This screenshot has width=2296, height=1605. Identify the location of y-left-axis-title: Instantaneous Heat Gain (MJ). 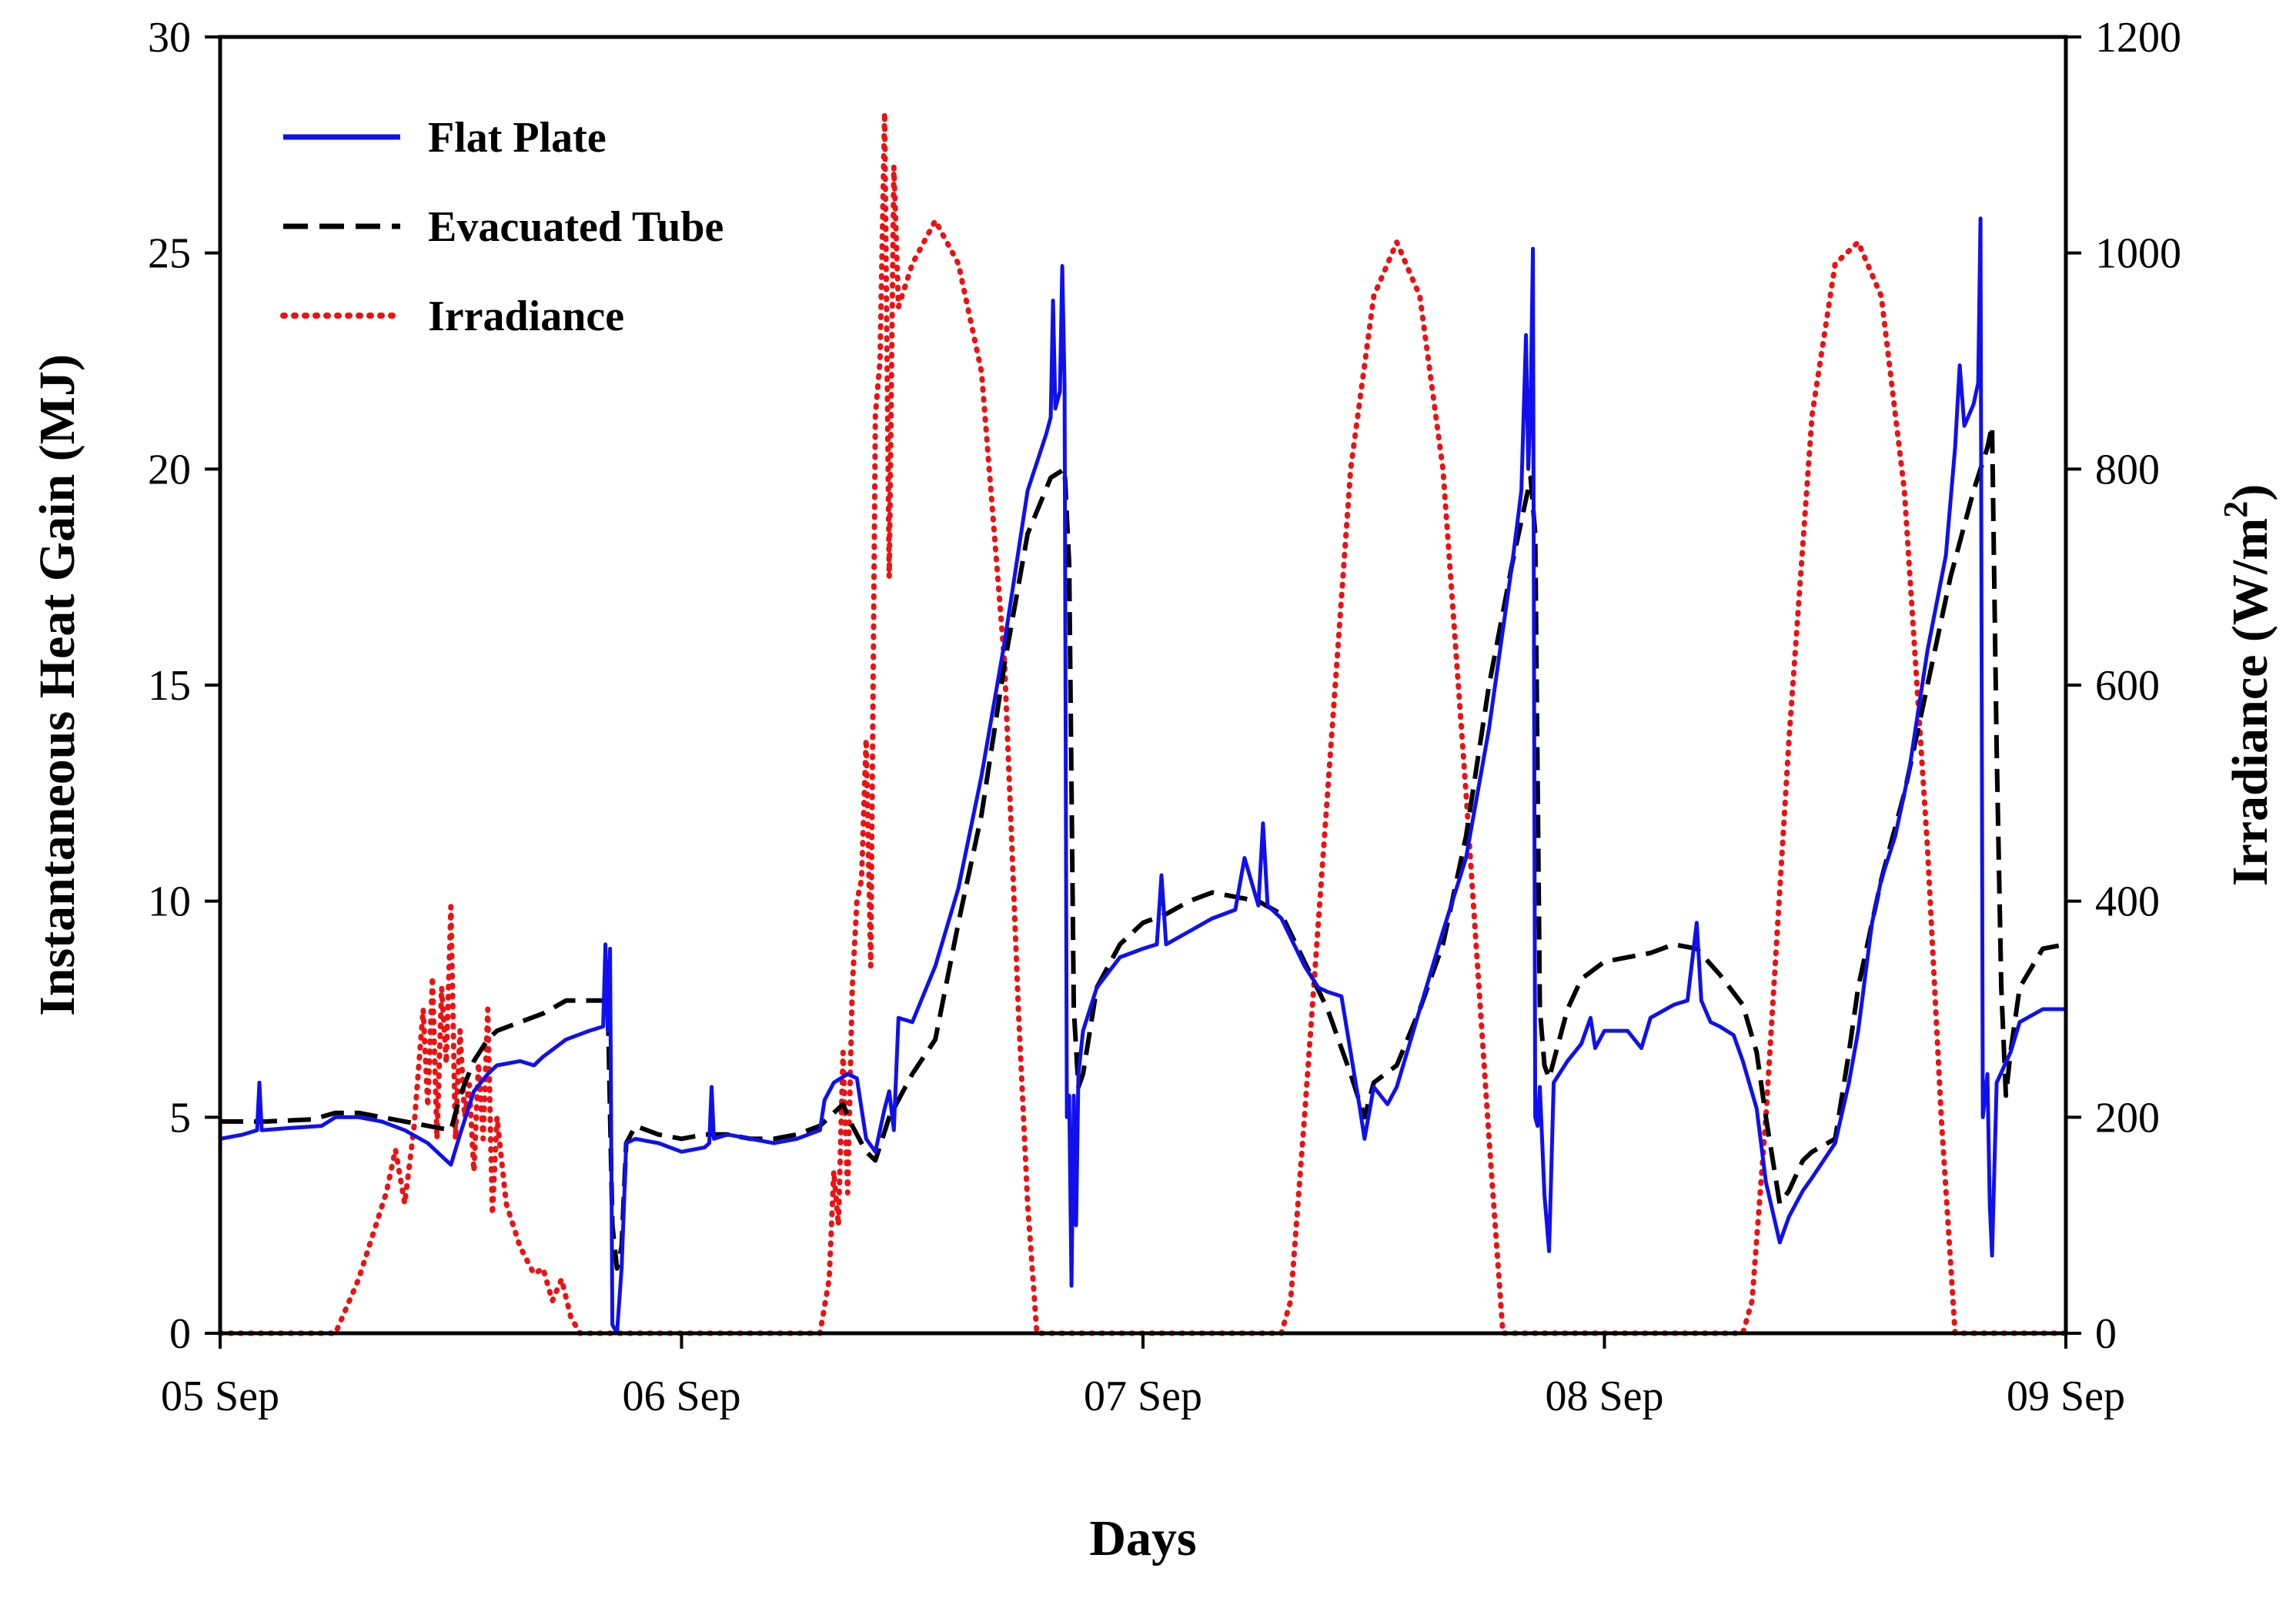
(57, 685).